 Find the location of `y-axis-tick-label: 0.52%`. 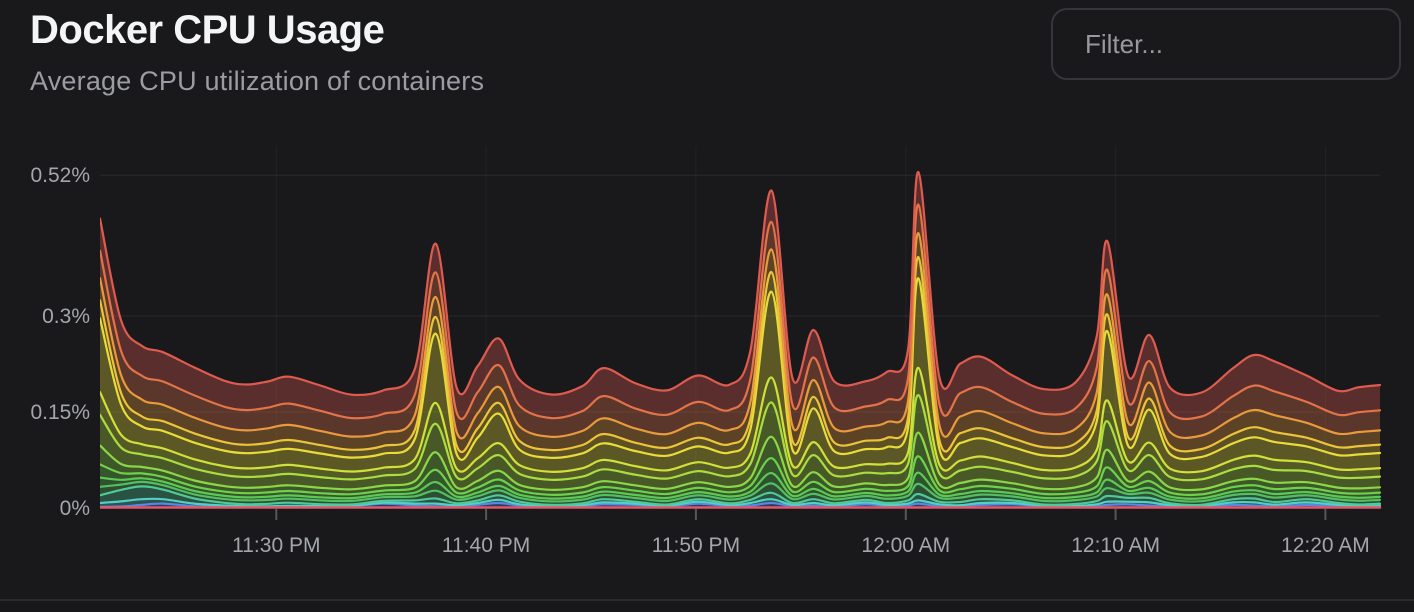

y-axis-tick-label: 0.52% is located at coordinates (60, 175).